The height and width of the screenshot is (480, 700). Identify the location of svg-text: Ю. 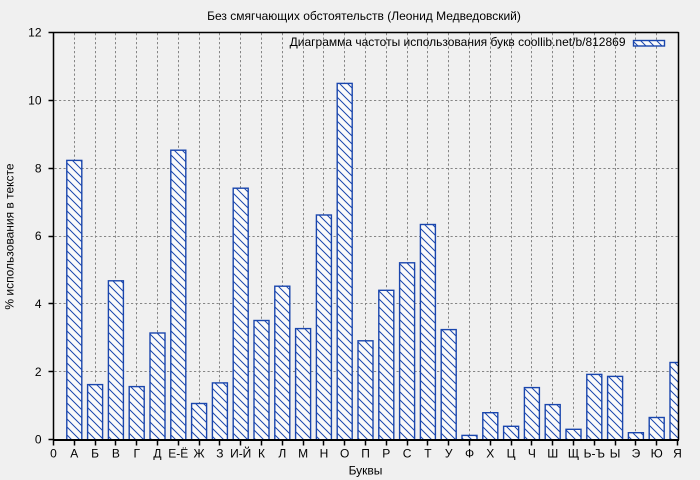
(657, 454).